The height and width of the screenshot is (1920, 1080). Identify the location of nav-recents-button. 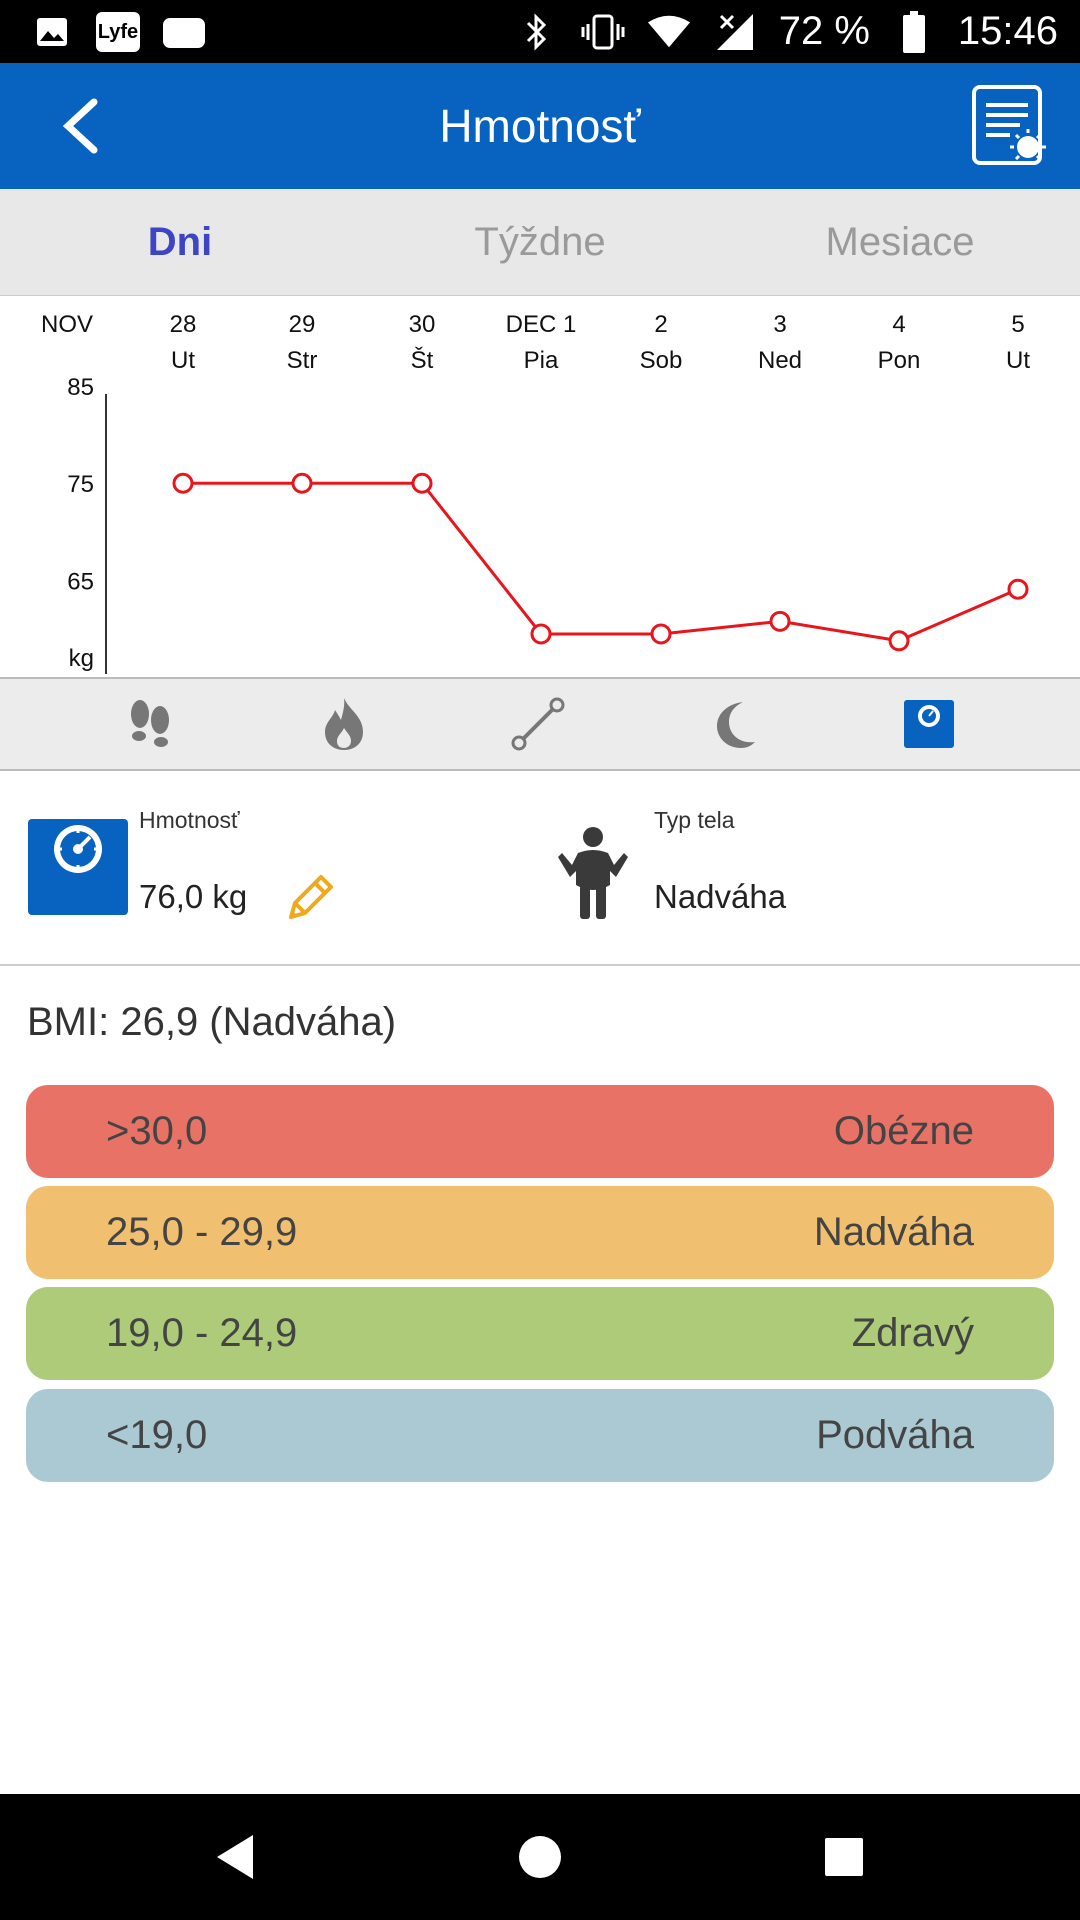
(844, 1857).